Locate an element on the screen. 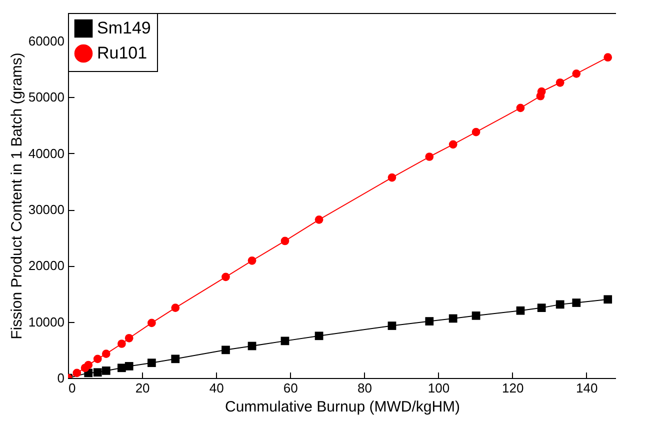 This screenshot has width=662, height=447. y-axis-title: Fission Product Content in 1 Batch (grams) is located at coordinates (17, 196).